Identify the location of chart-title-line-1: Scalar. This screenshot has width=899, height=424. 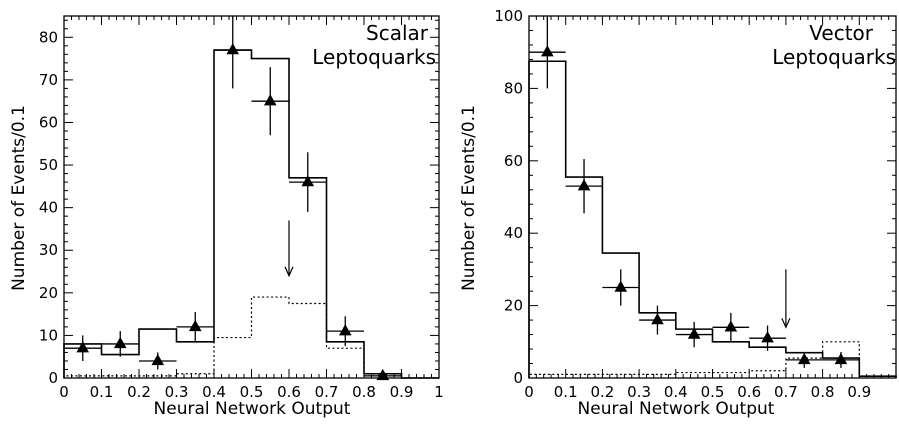
(397, 33).